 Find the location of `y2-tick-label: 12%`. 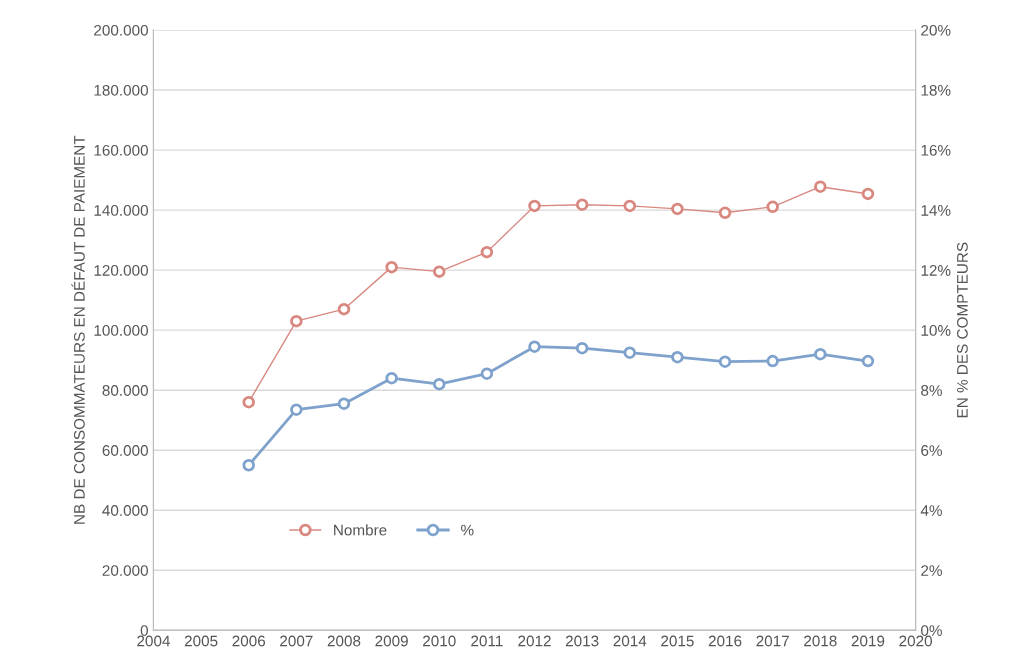

y2-tick-label: 12% is located at coordinates (936, 270).